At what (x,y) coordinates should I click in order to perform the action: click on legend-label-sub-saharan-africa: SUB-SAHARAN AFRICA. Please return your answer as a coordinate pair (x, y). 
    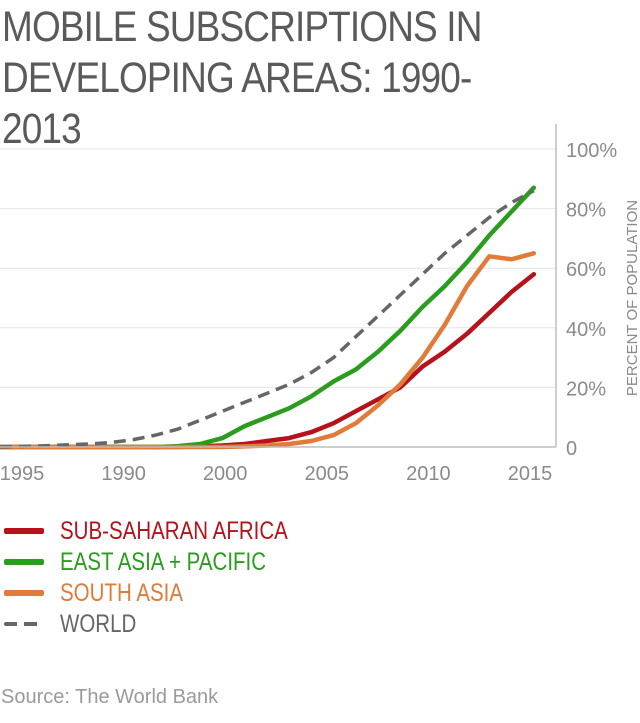
    Looking at the image, I should click on (174, 531).